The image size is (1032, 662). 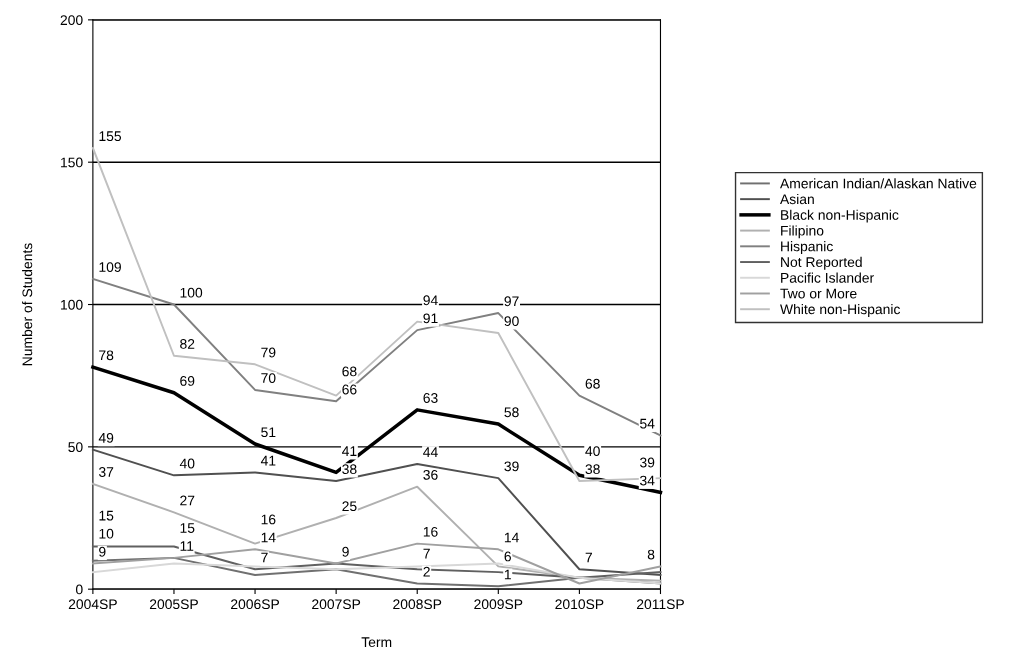 I want to click on data-label: 2, so click(x=426, y=571).